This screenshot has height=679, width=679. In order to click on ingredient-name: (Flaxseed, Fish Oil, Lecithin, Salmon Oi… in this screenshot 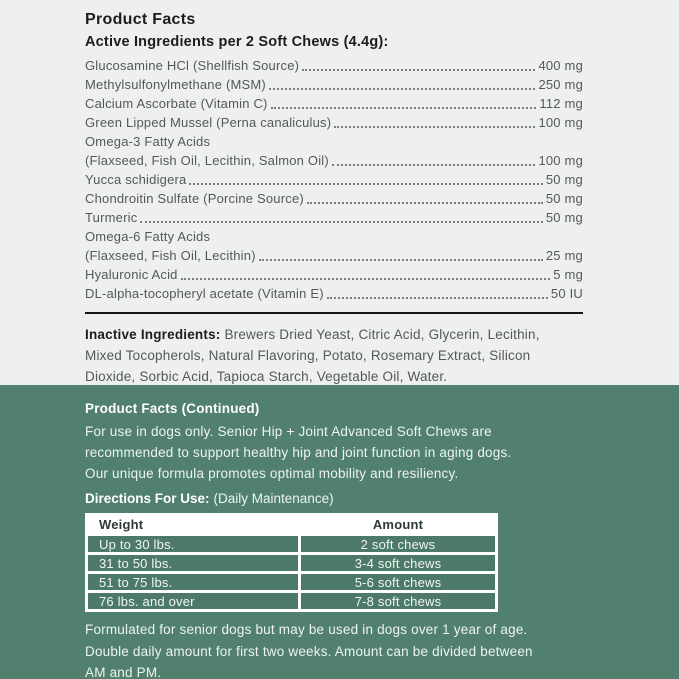, I will do `click(207, 160)`.